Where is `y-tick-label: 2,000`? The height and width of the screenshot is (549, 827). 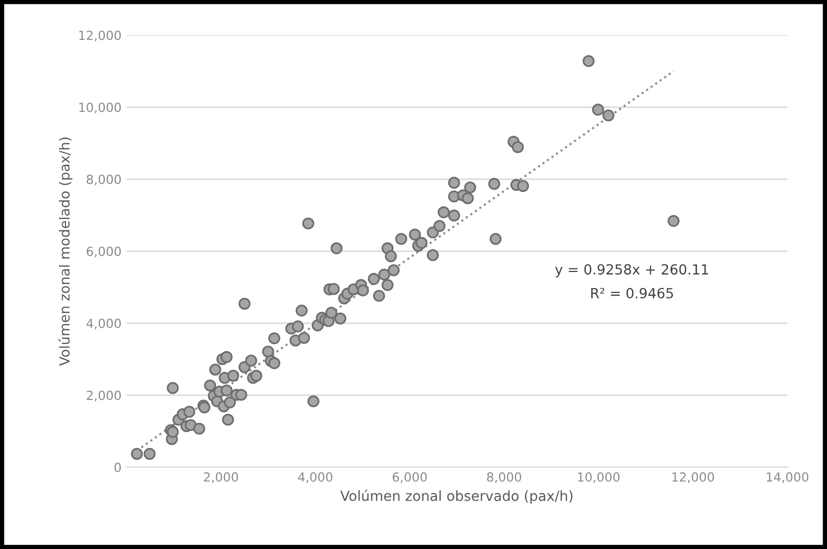 y-tick-label: 2,000 is located at coordinates (103, 396).